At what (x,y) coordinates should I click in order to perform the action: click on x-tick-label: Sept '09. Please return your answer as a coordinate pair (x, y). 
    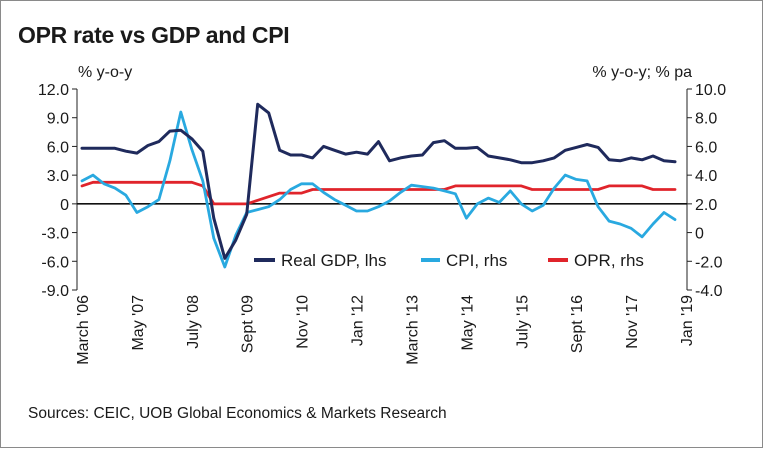
    Looking at the image, I should click on (248, 324).